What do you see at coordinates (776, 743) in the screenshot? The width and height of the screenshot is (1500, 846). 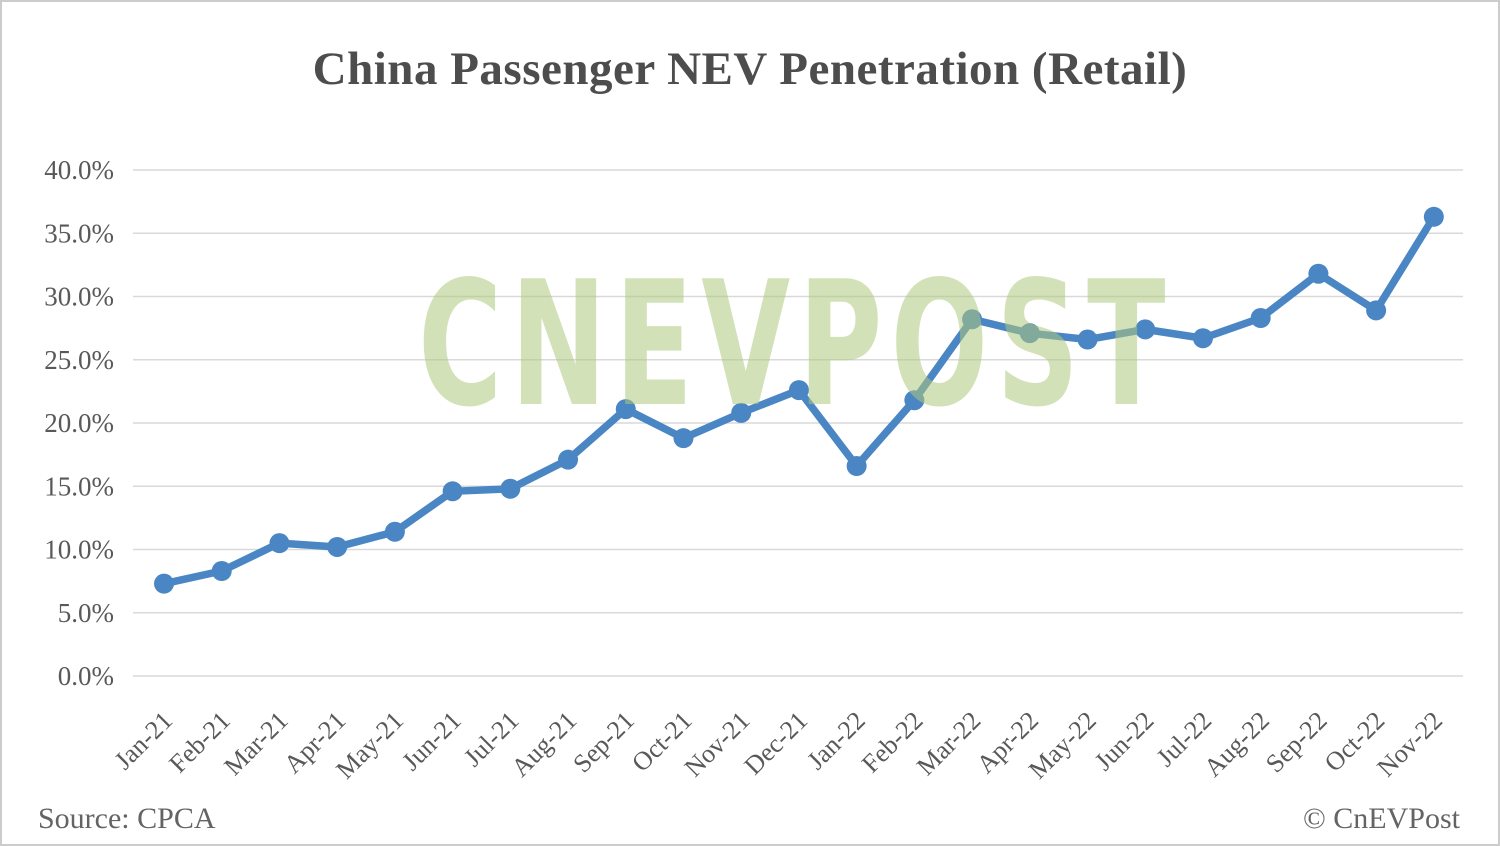 I see `x-tick-label: Dec-21` at bounding box center [776, 743].